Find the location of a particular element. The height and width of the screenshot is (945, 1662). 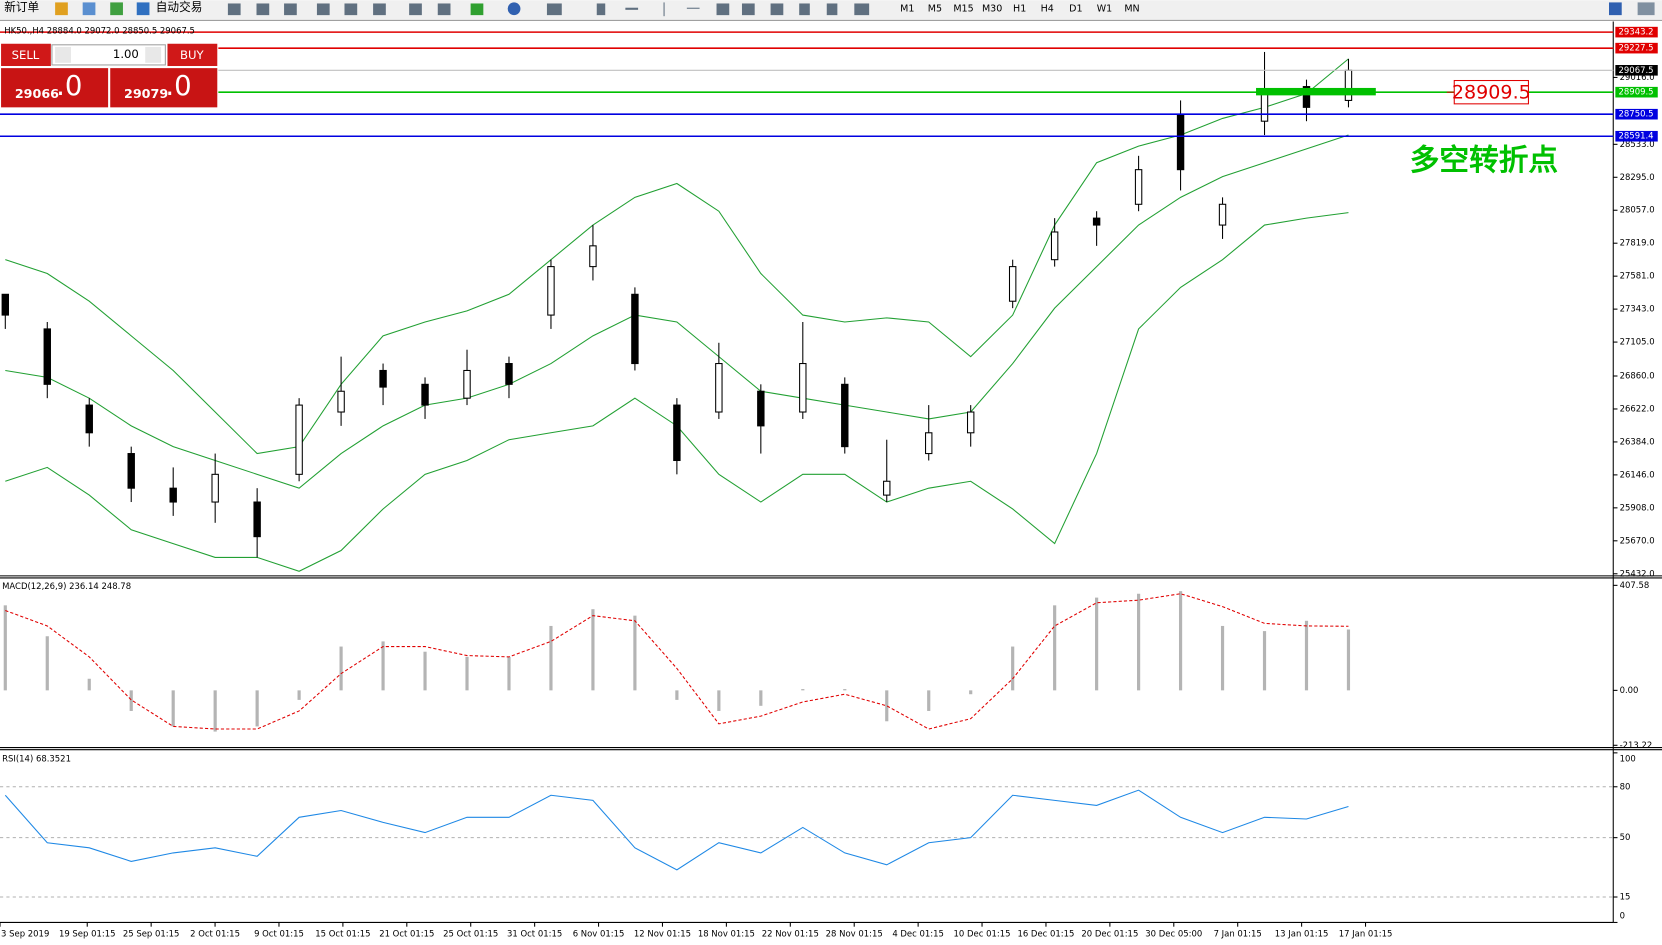

x-tick-label: 3 Sep 2019 is located at coordinates (25, 934).